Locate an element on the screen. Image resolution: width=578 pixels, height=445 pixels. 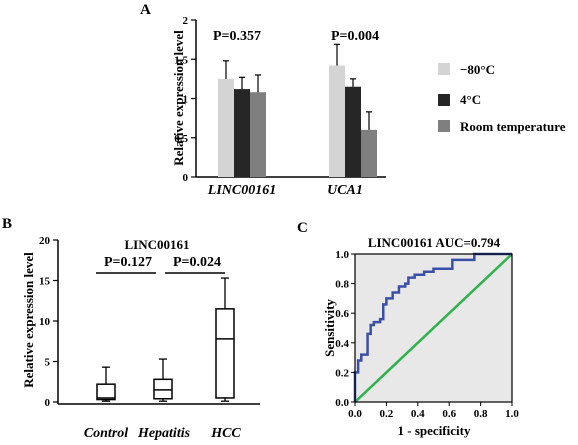
panel-a-p-linc00161: P=0.357 is located at coordinates (237, 36).